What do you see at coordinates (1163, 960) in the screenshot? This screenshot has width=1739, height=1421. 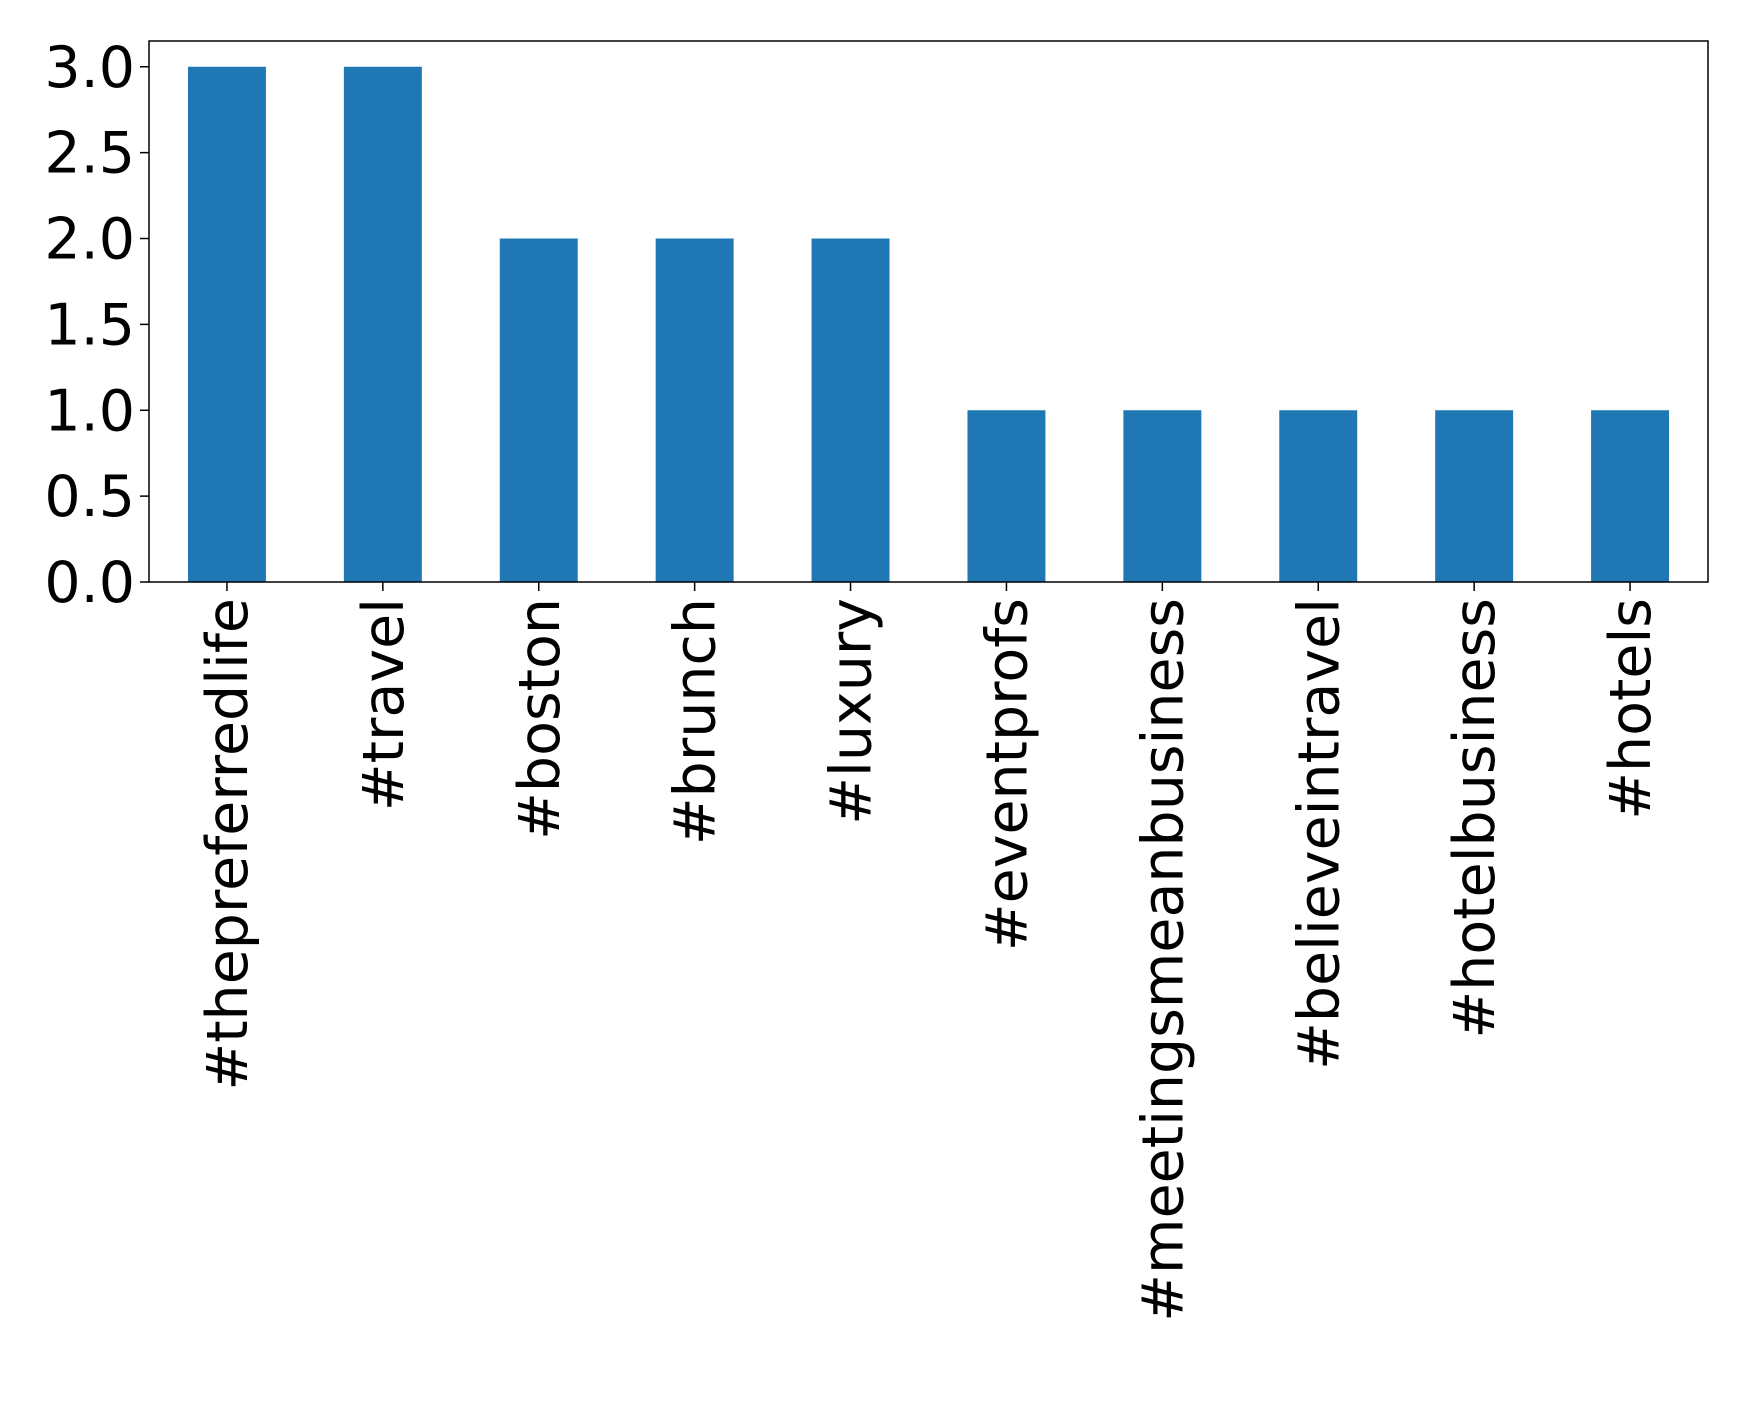 I see `x-tick-label: #meetingsmeanbusiness` at bounding box center [1163, 960].